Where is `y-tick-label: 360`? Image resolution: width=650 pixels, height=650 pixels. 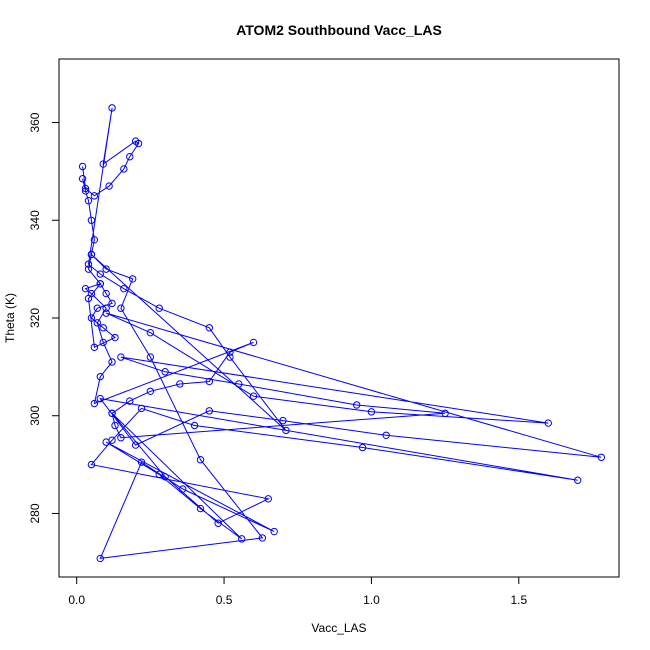 y-tick-label: 360 is located at coordinates (35, 122).